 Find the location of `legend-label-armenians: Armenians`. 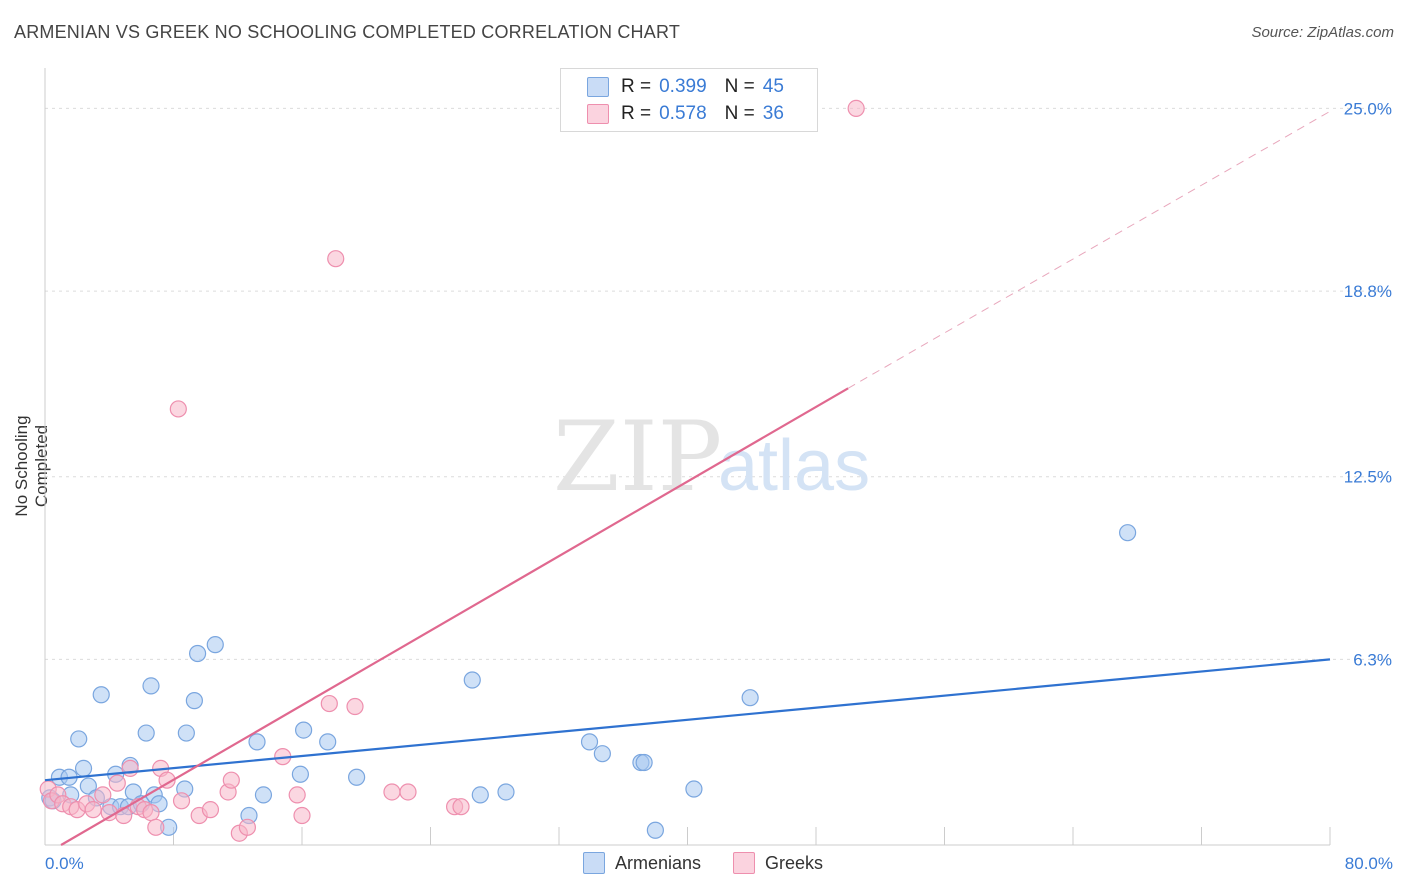

legend-label-armenians: Armenians is located at coordinates (657, 862).